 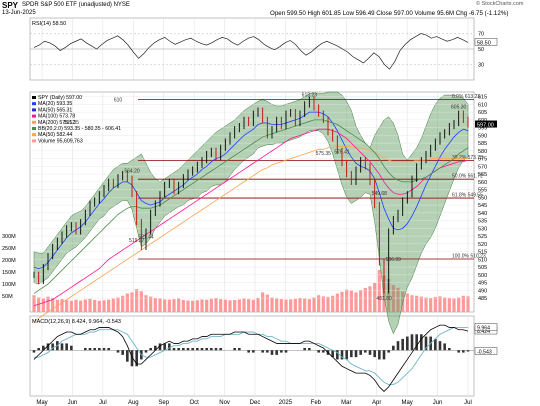 What do you see at coordinates (482, 291) in the screenshot?
I see `price-tick-label: 490` at bounding box center [482, 291].